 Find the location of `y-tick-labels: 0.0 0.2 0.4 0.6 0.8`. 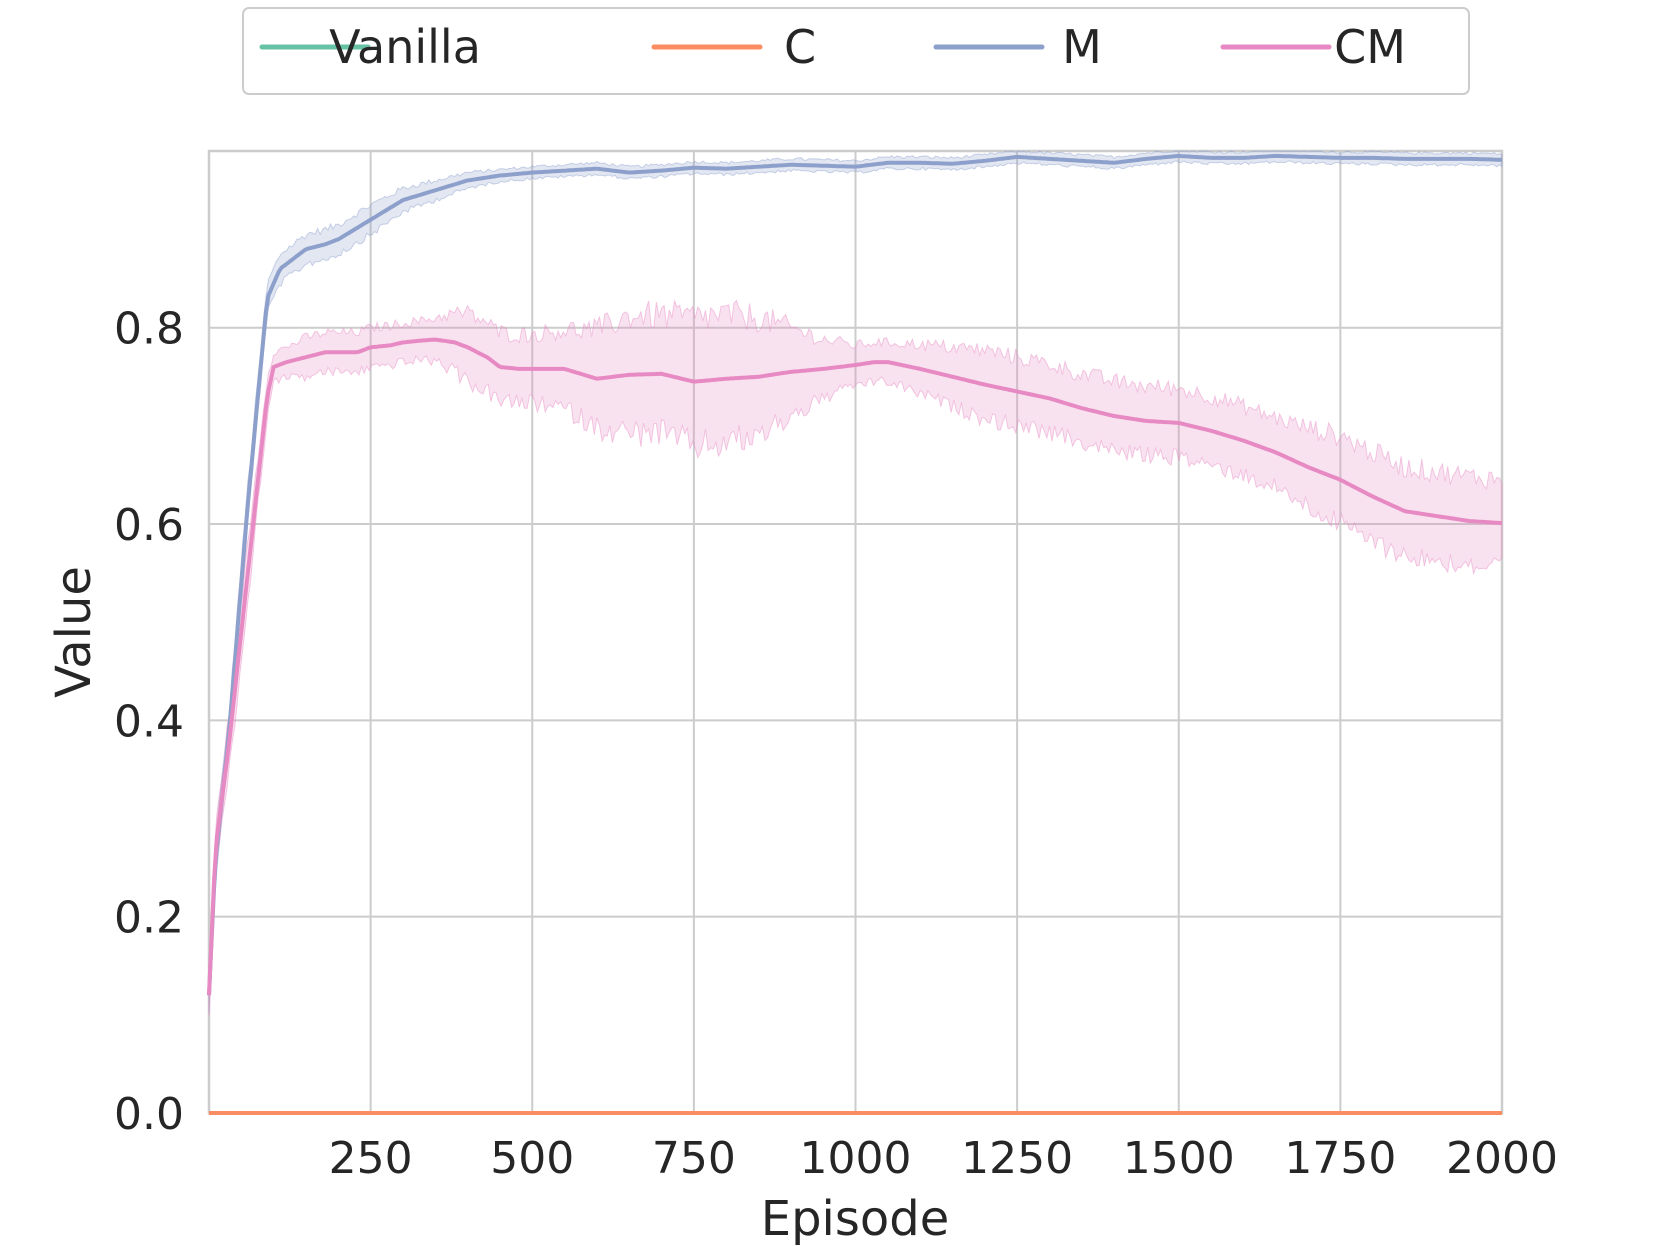

y-tick-labels: 0.0 0.2 0.4 0.6 0.8 is located at coordinates (149, 722).